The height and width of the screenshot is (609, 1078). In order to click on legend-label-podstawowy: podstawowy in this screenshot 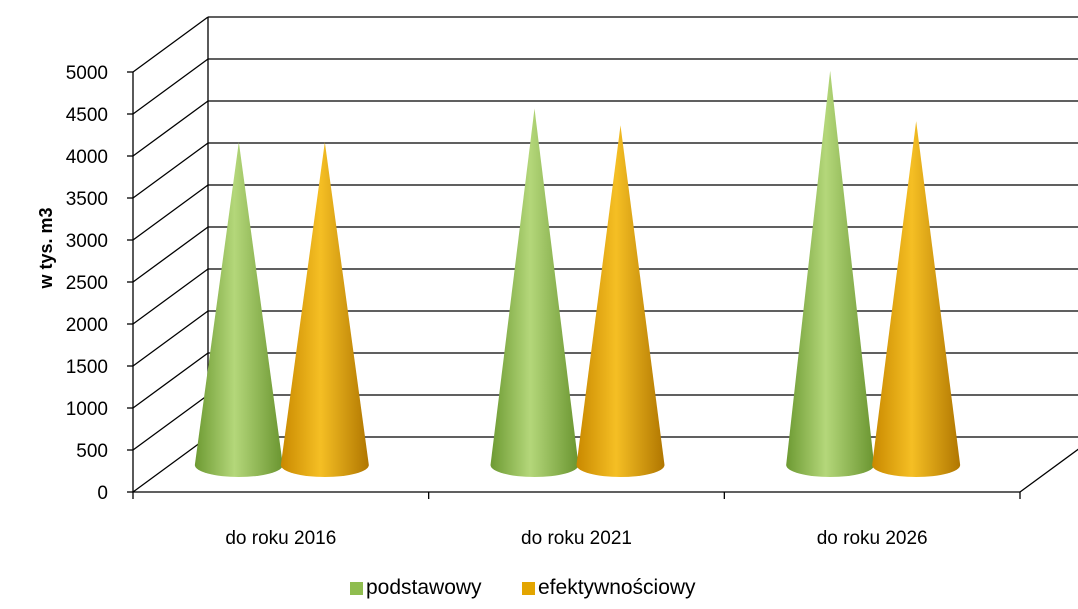, I will do `click(424, 587)`.